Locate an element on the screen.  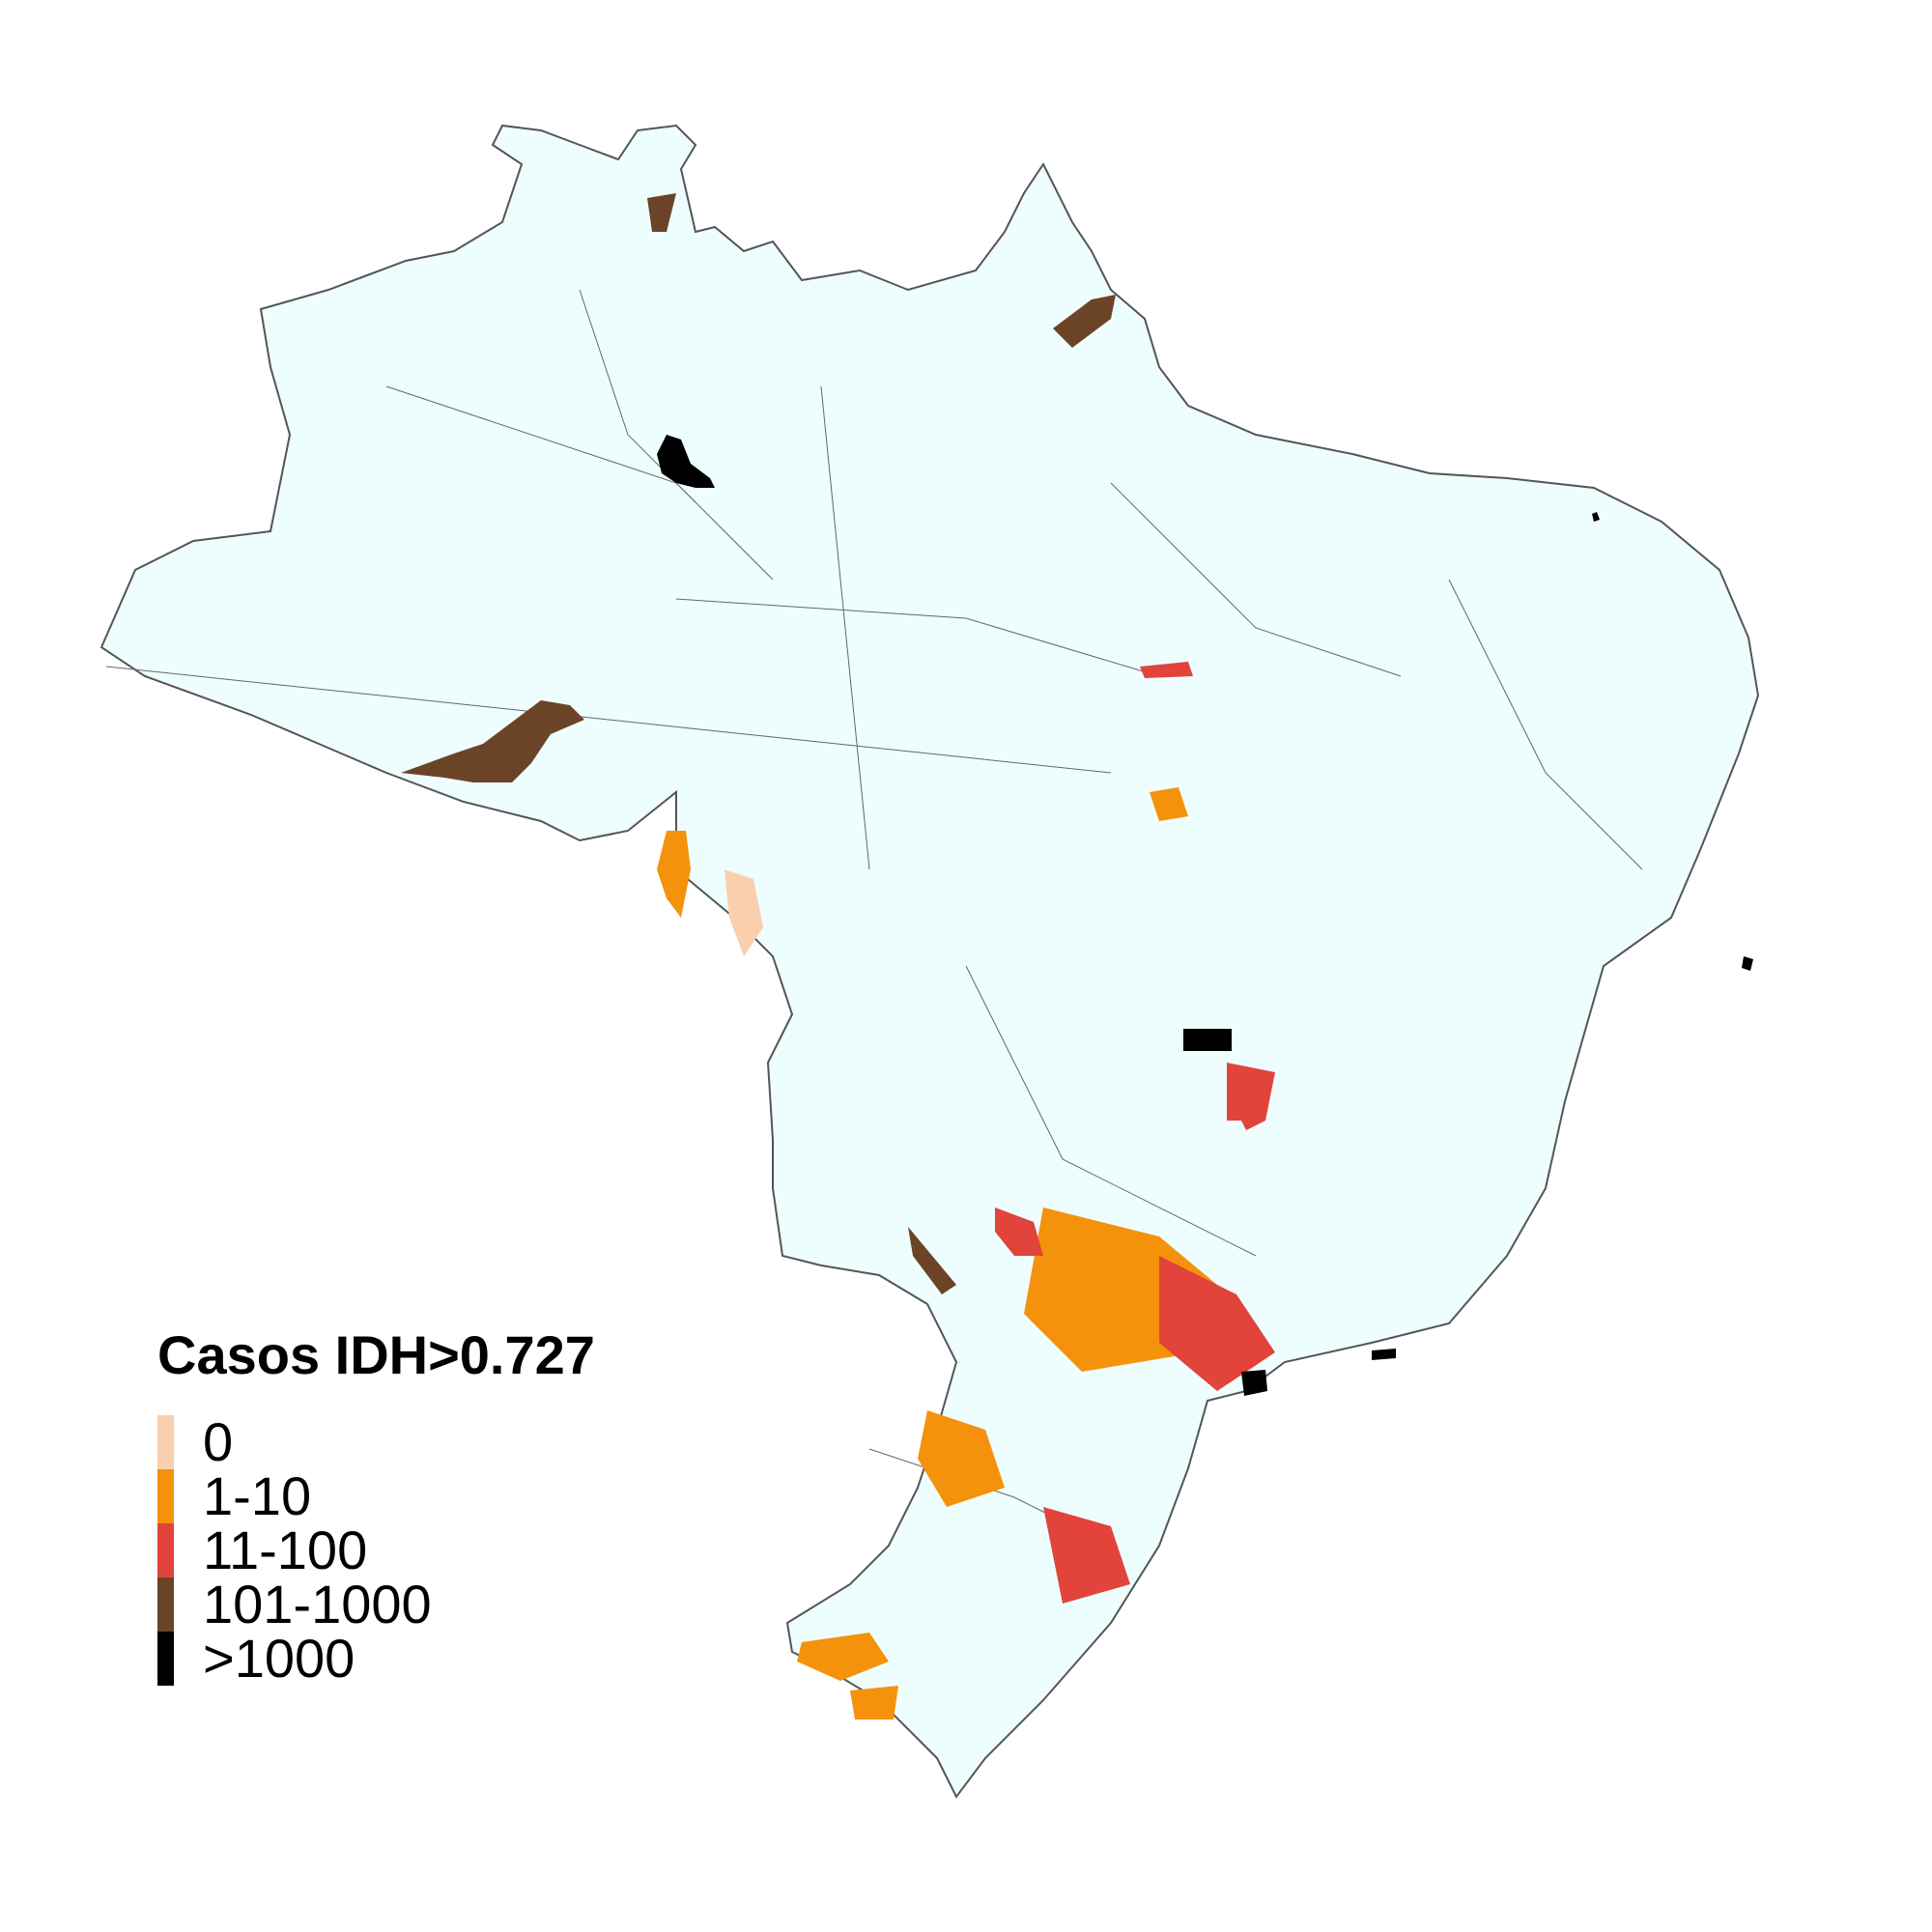
region-acre is located at coordinates (492, 741).